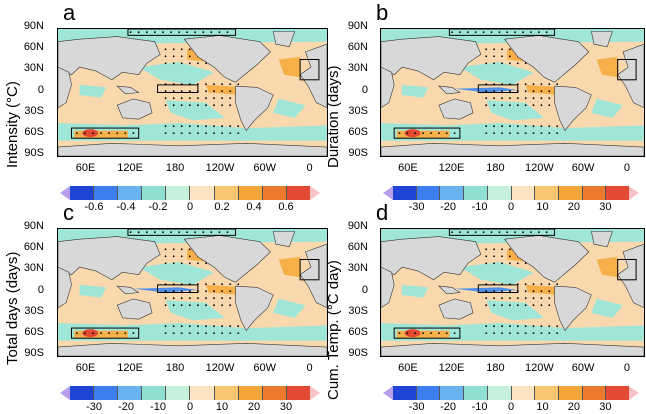 Image resolution: width=646 pixels, height=414 pixels. Describe the element at coordinates (542, 407) in the screenshot. I see `colorbar-tick-label: 10` at that location.